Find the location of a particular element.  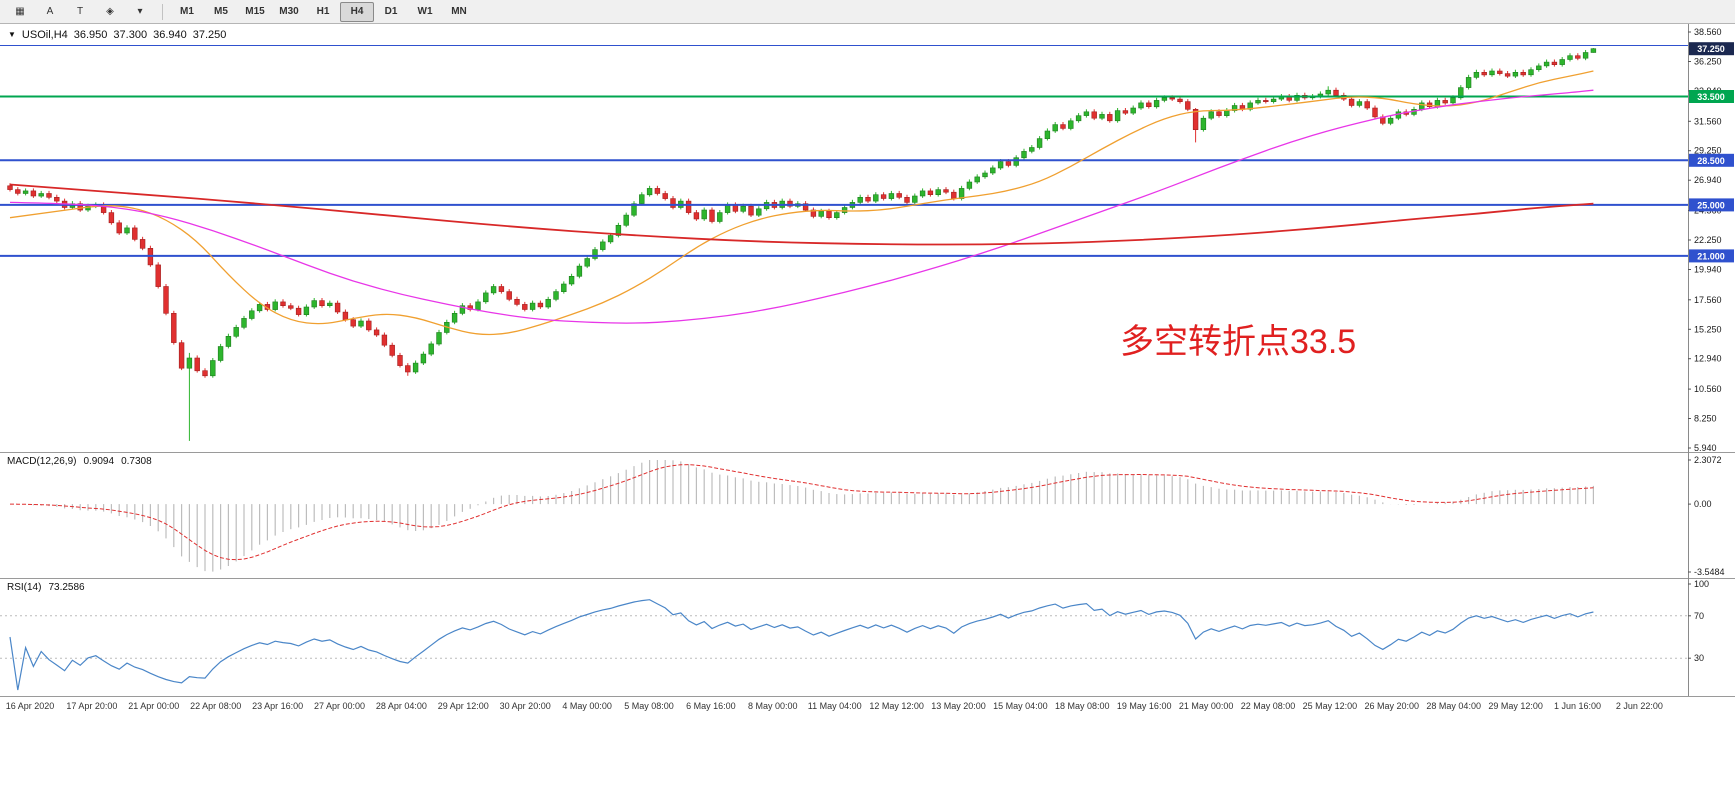

svg-text: 33.500 is located at coordinates (1711, 97).